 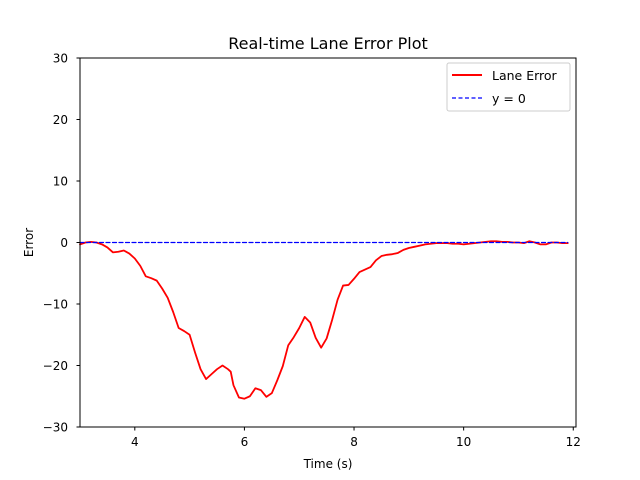 What do you see at coordinates (55, 428) in the screenshot?
I see `y-tick-label-0: −30` at bounding box center [55, 428].